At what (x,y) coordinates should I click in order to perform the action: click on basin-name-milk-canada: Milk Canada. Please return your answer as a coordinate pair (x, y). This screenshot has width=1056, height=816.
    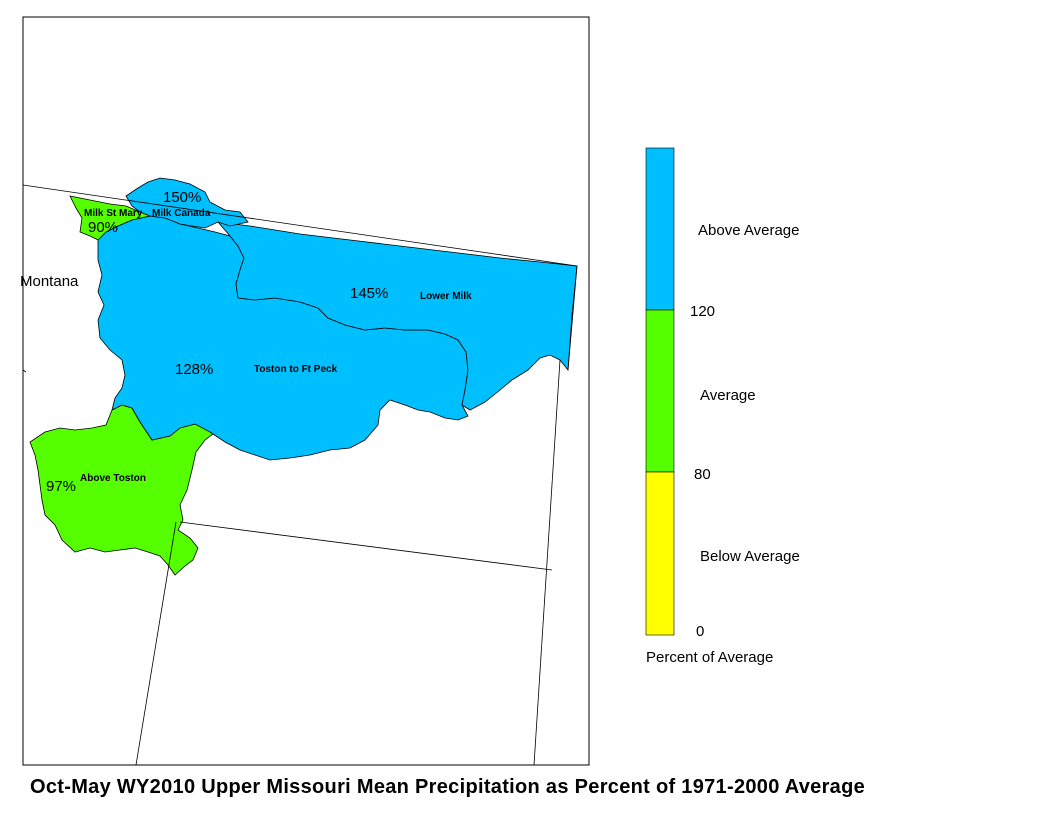
    Looking at the image, I should click on (181, 213).